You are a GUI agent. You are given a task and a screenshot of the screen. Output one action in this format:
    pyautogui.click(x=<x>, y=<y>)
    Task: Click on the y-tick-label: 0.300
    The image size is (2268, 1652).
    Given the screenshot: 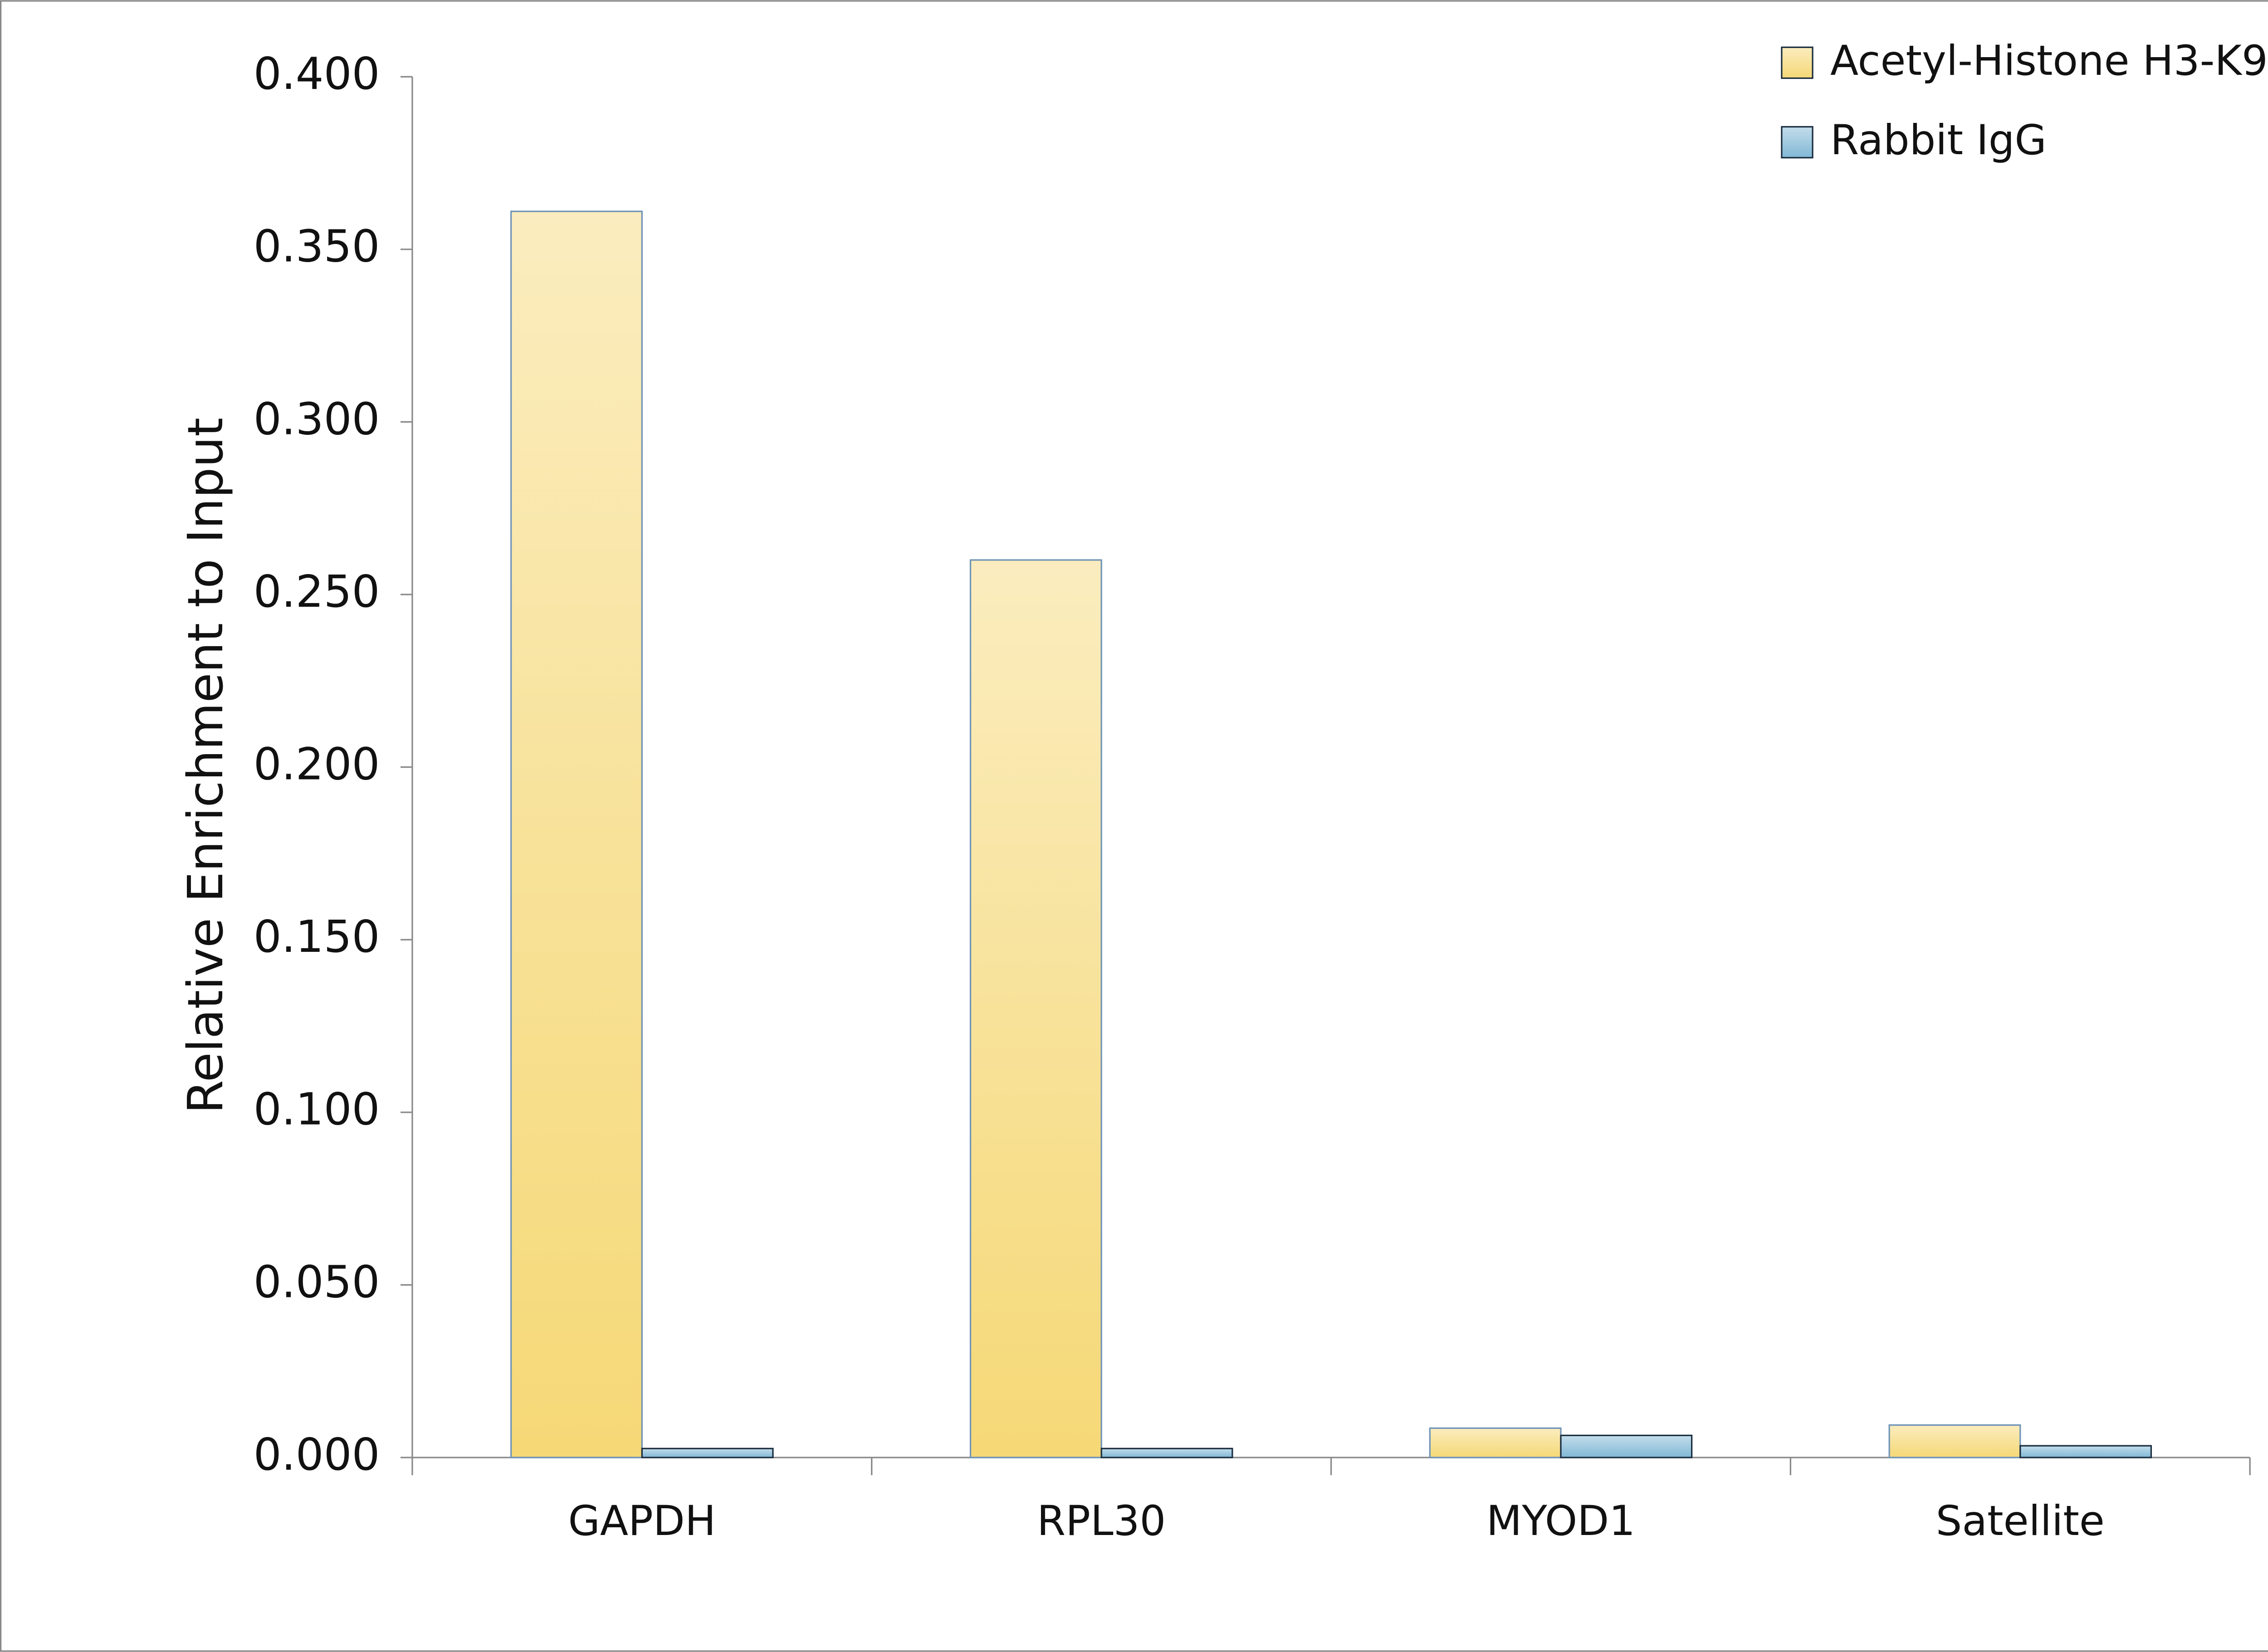 What is the action you would take?
    pyautogui.click(x=317, y=418)
    